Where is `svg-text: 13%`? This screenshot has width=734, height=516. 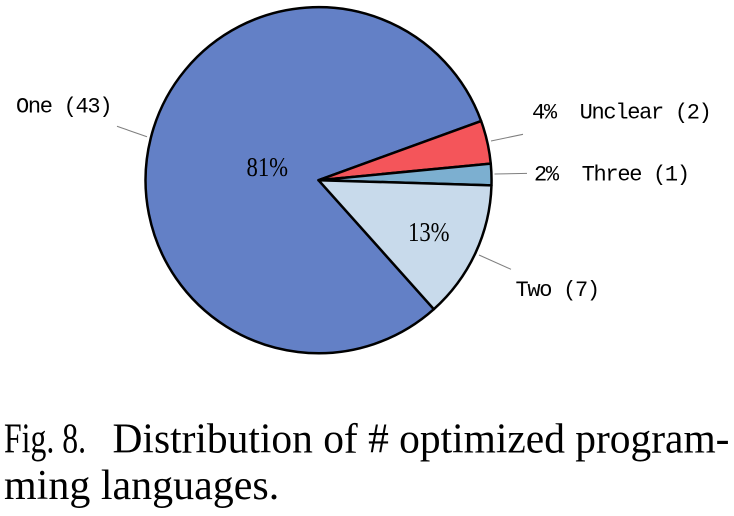
svg-text: 13% is located at coordinates (429, 232).